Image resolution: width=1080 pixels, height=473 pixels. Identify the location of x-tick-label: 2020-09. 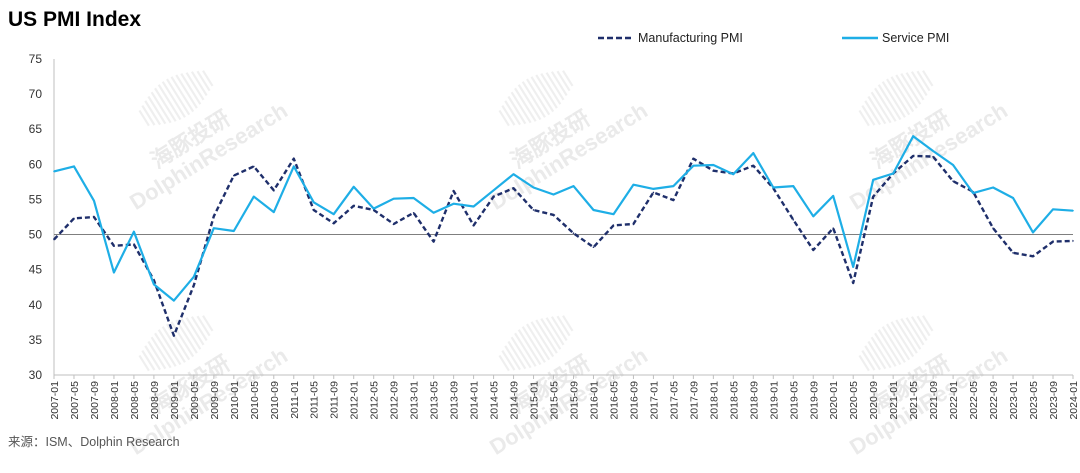
(874, 400).